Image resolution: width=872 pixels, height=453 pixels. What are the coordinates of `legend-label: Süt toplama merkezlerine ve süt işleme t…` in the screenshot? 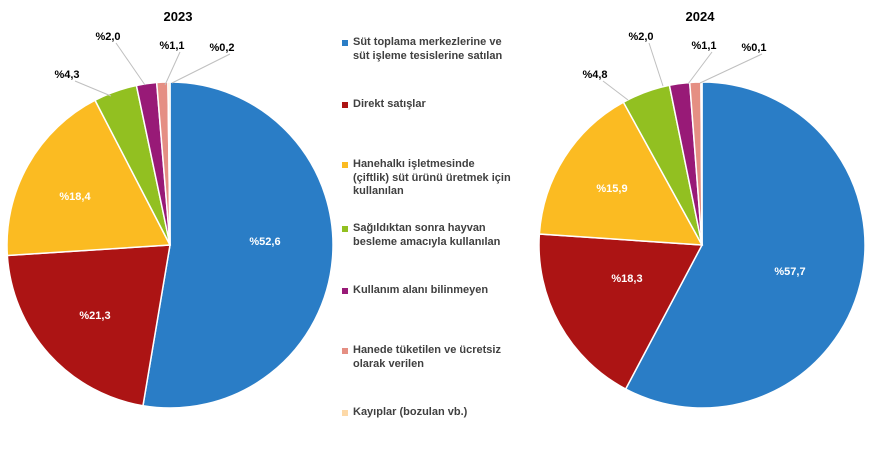 It's located at (428, 49).